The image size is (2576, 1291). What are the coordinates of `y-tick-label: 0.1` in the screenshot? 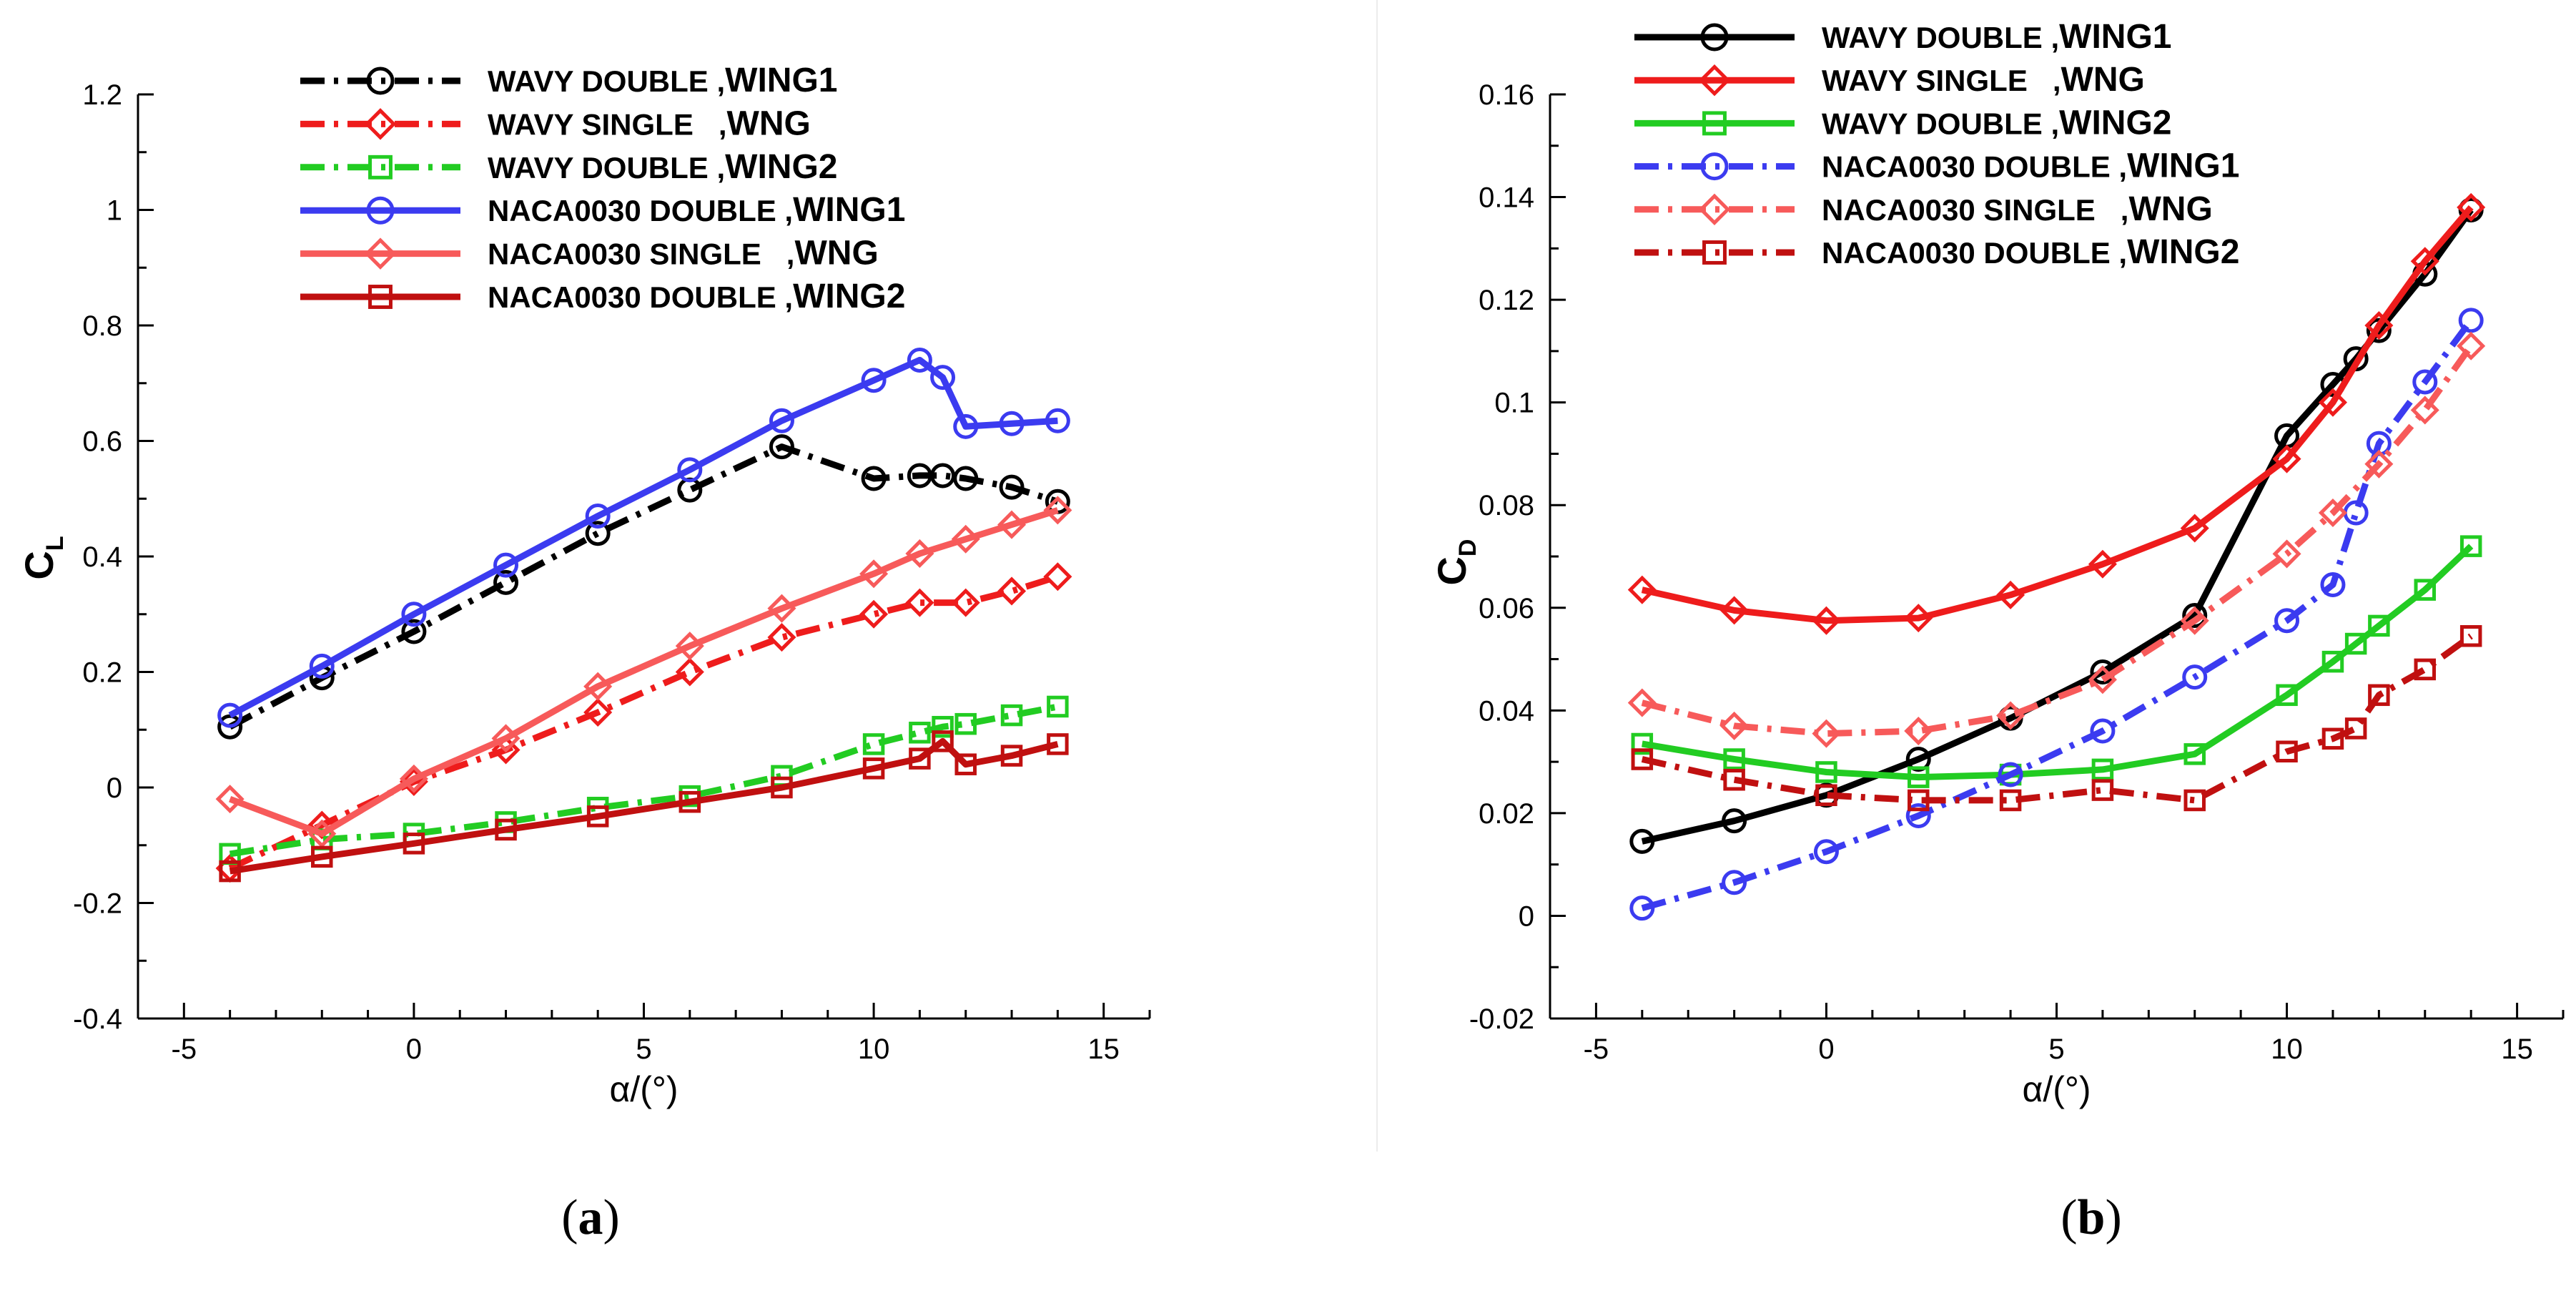 It's located at (1514, 403).